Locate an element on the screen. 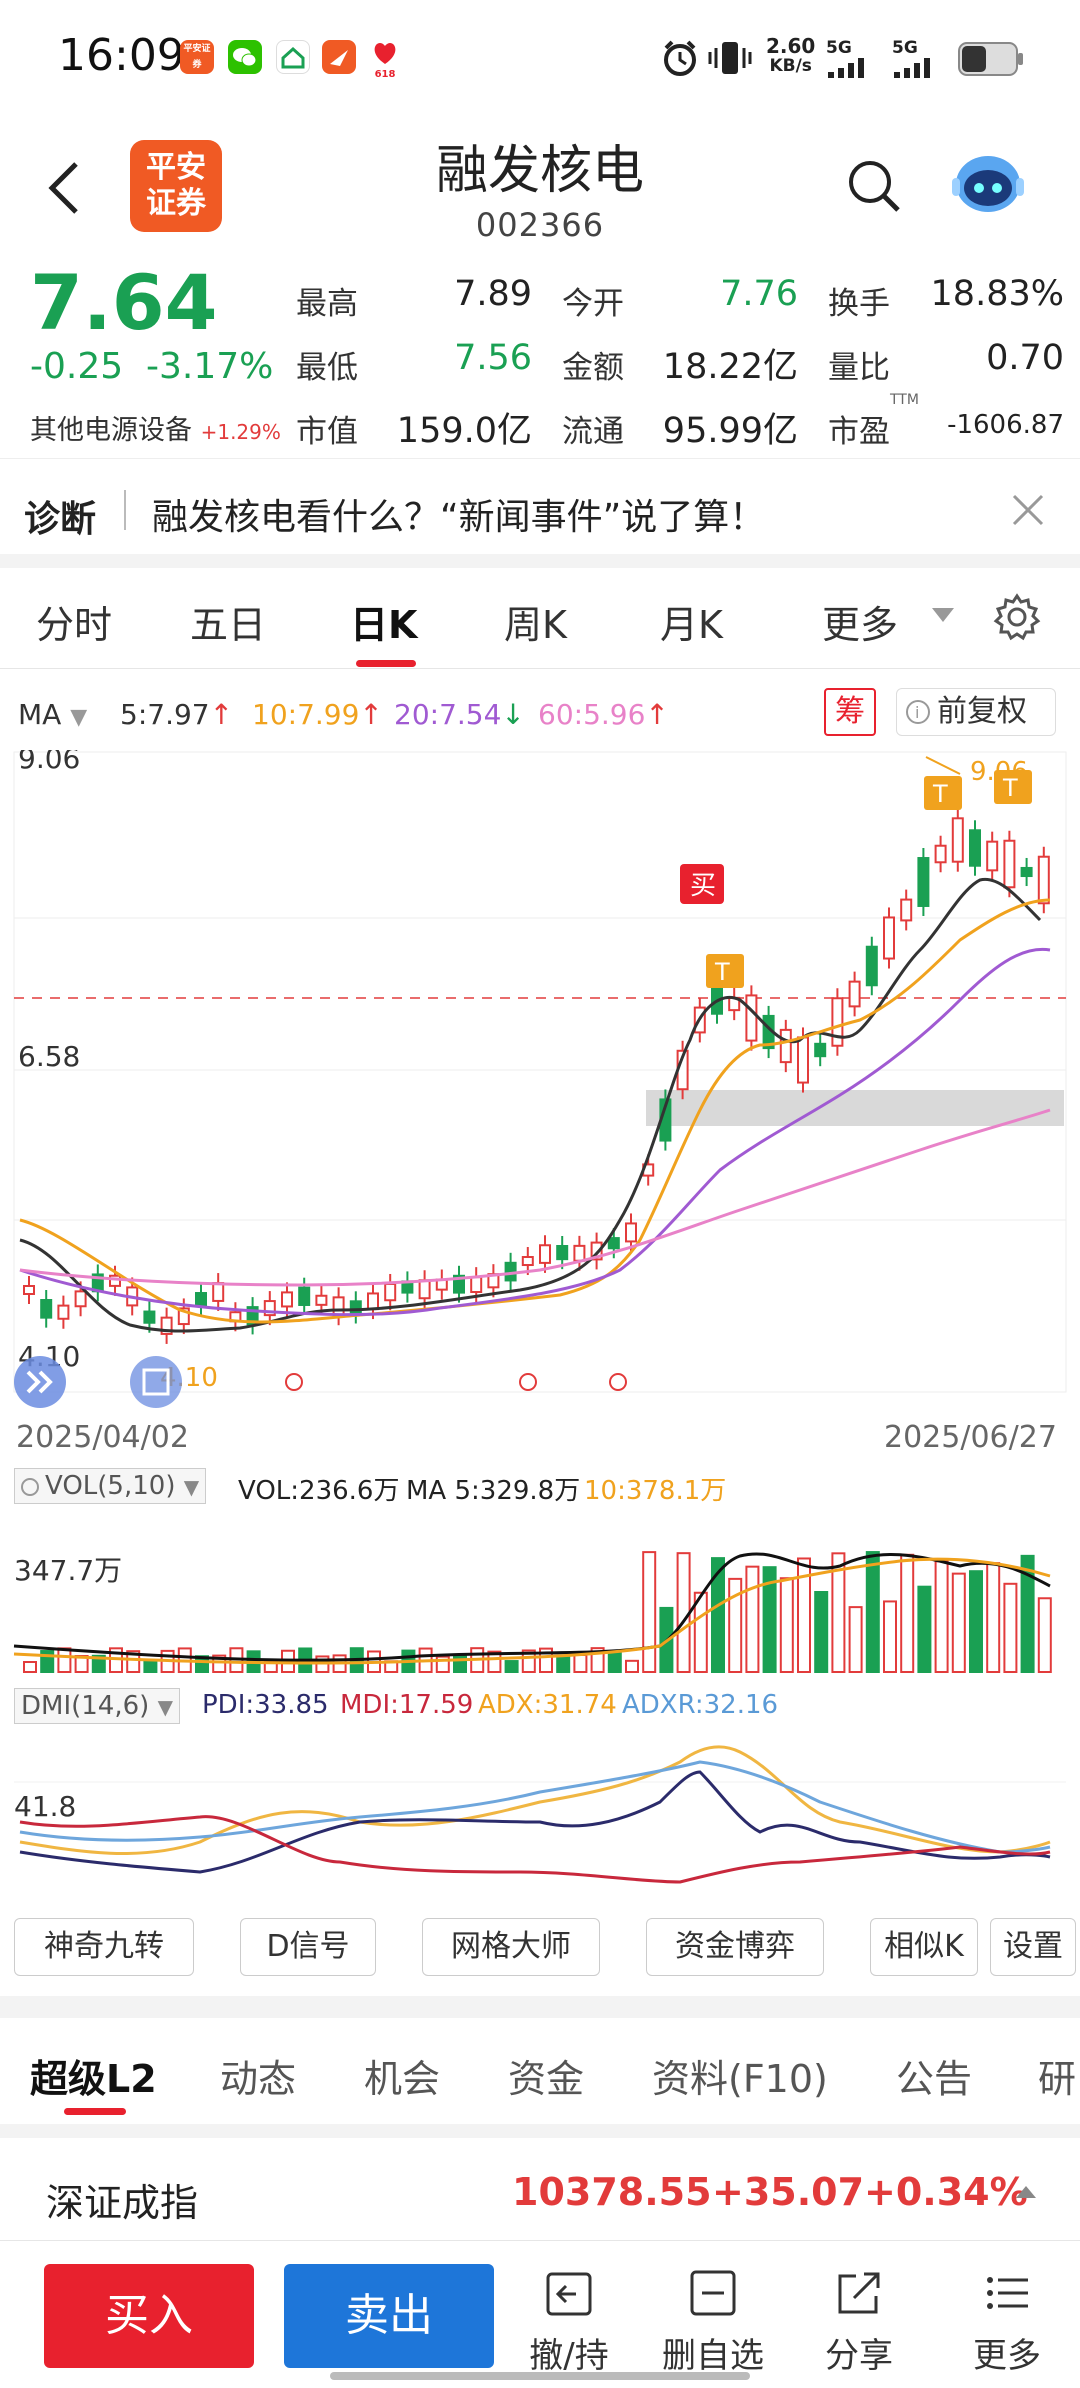 This screenshot has height=2388, width=1080. tab-weekly-k: 周K is located at coordinates (535, 625).